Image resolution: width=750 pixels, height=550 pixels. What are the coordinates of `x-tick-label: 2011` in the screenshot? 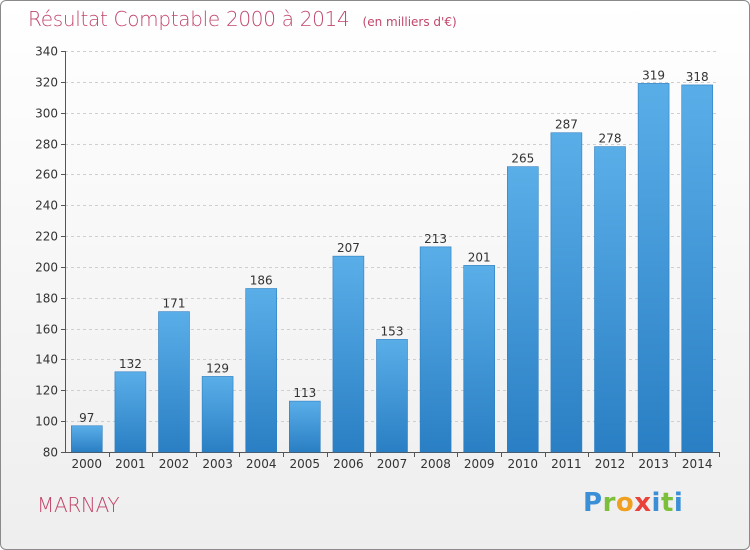 It's located at (566, 464).